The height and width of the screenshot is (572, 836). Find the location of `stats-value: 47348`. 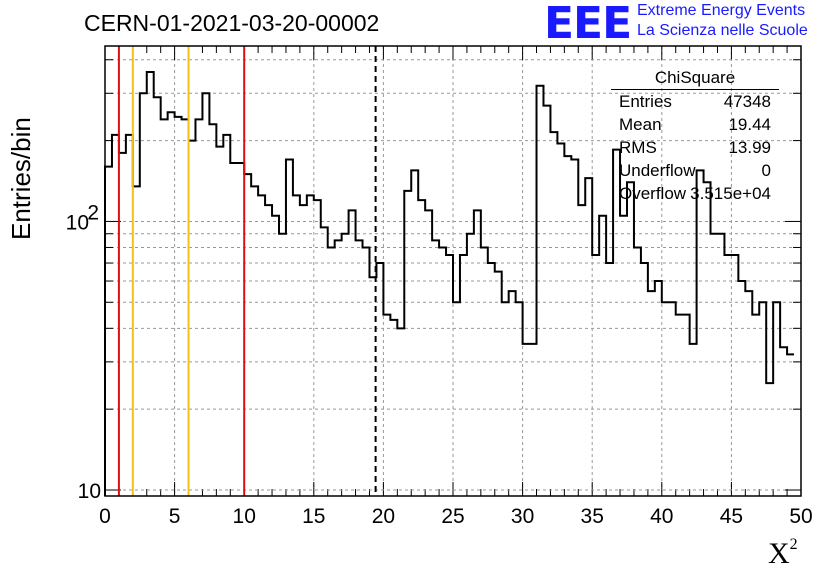

stats-value: 47348 is located at coordinates (747, 101).